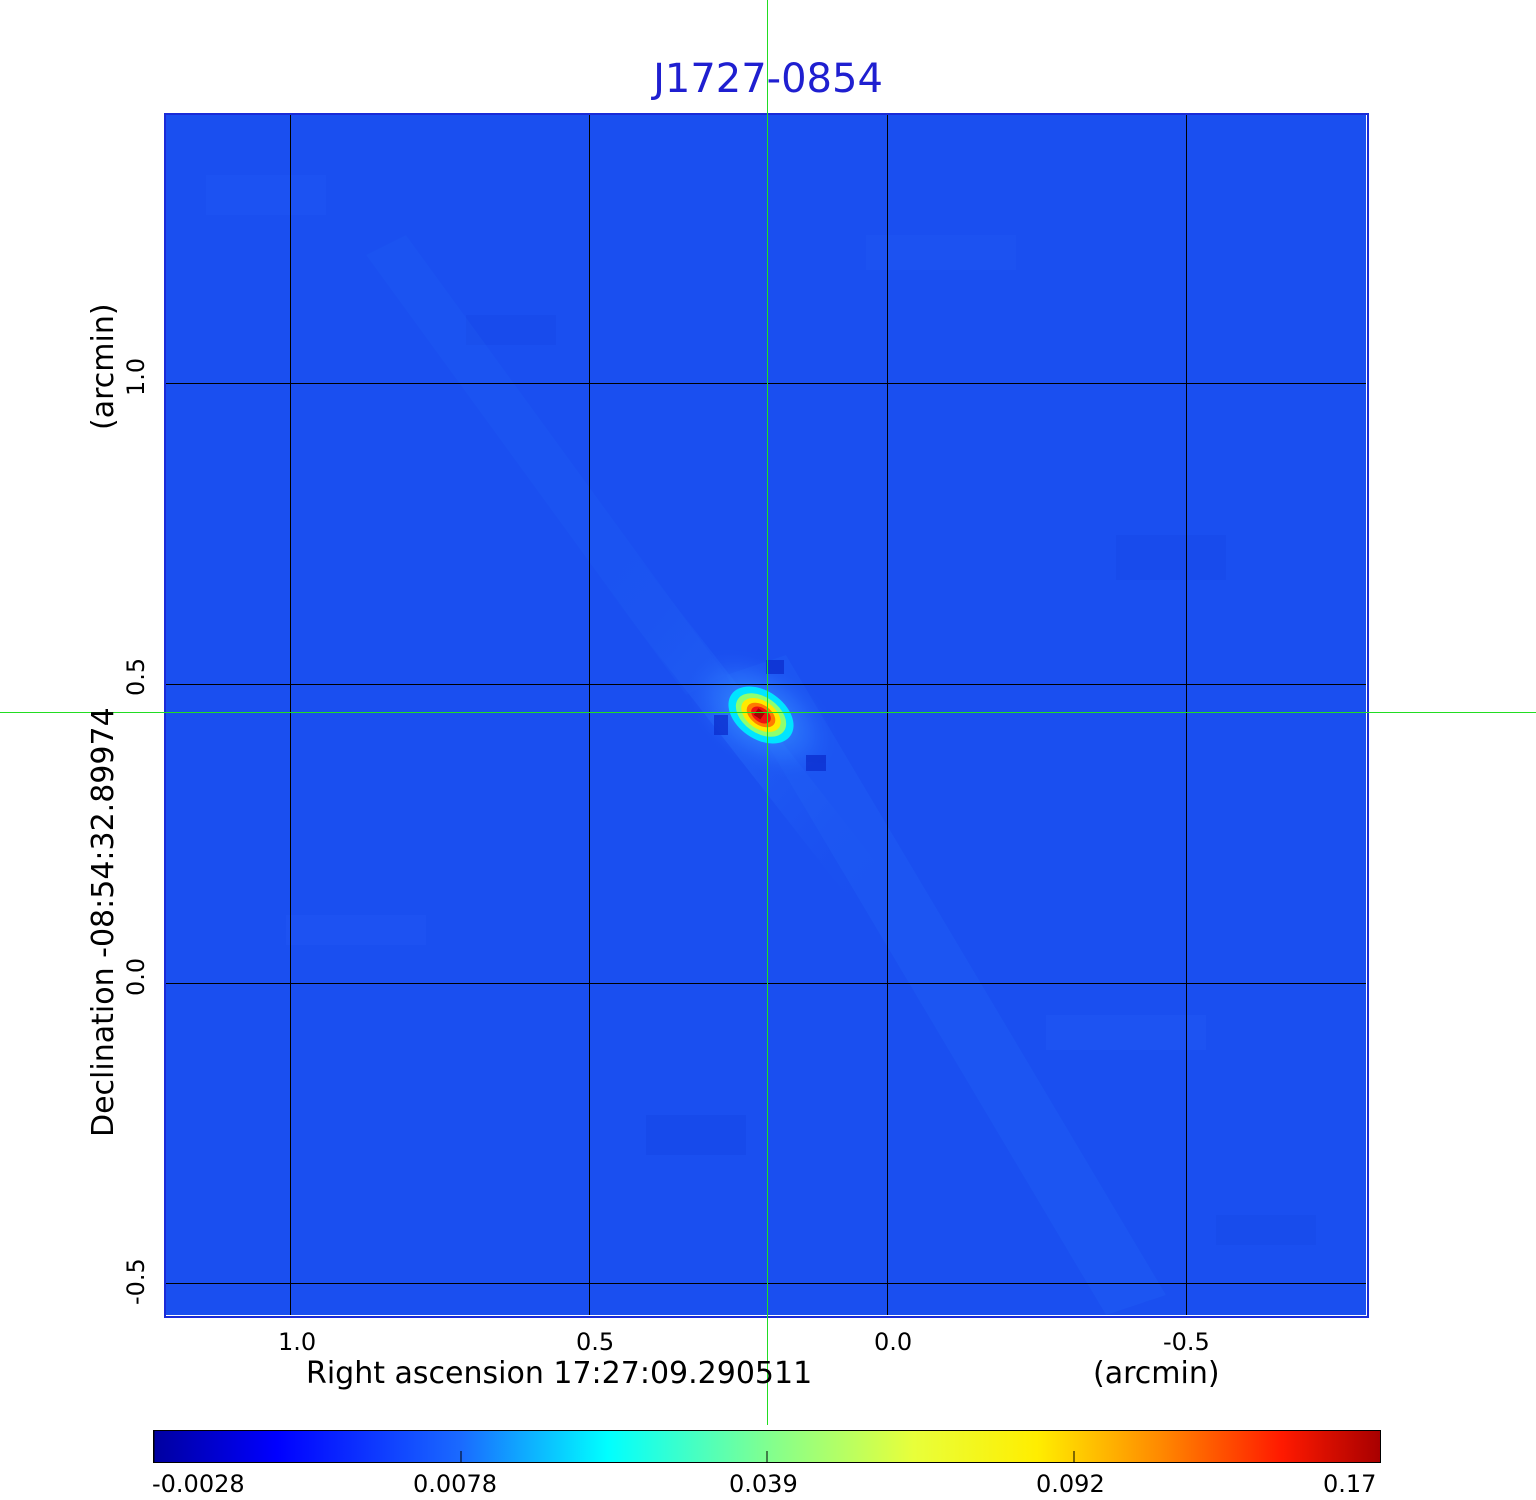 This screenshot has width=1536, height=1500. Describe the element at coordinates (893, 1342) in the screenshot. I see `x-tick-label: 0.0` at that location.